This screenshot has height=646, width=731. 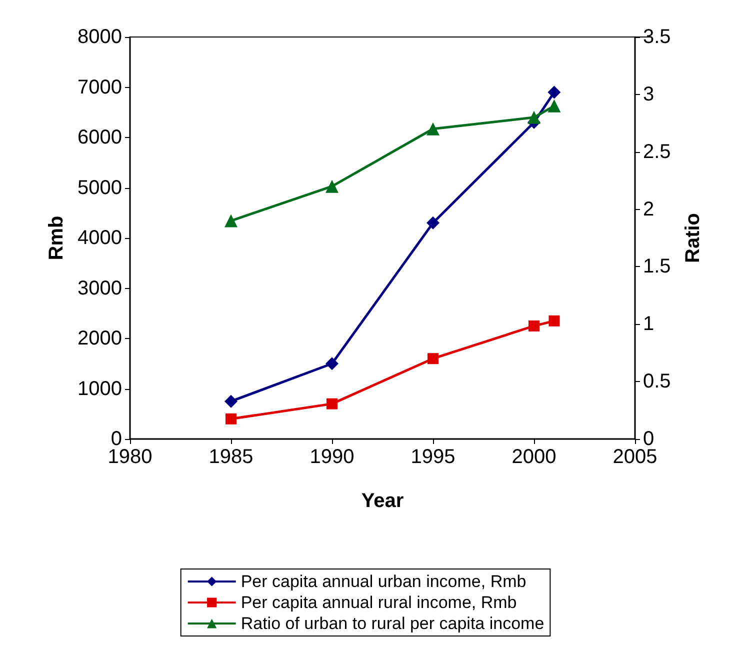 What do you see at coordinates (648, 94) in the screenshot?
I see `y2-tick-label: 3` at bounding box center [648, 94].